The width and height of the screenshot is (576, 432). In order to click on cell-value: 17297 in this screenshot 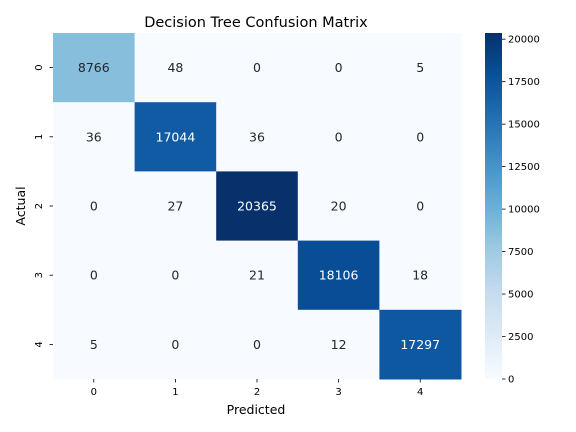, I will do `click(420, 344)`.